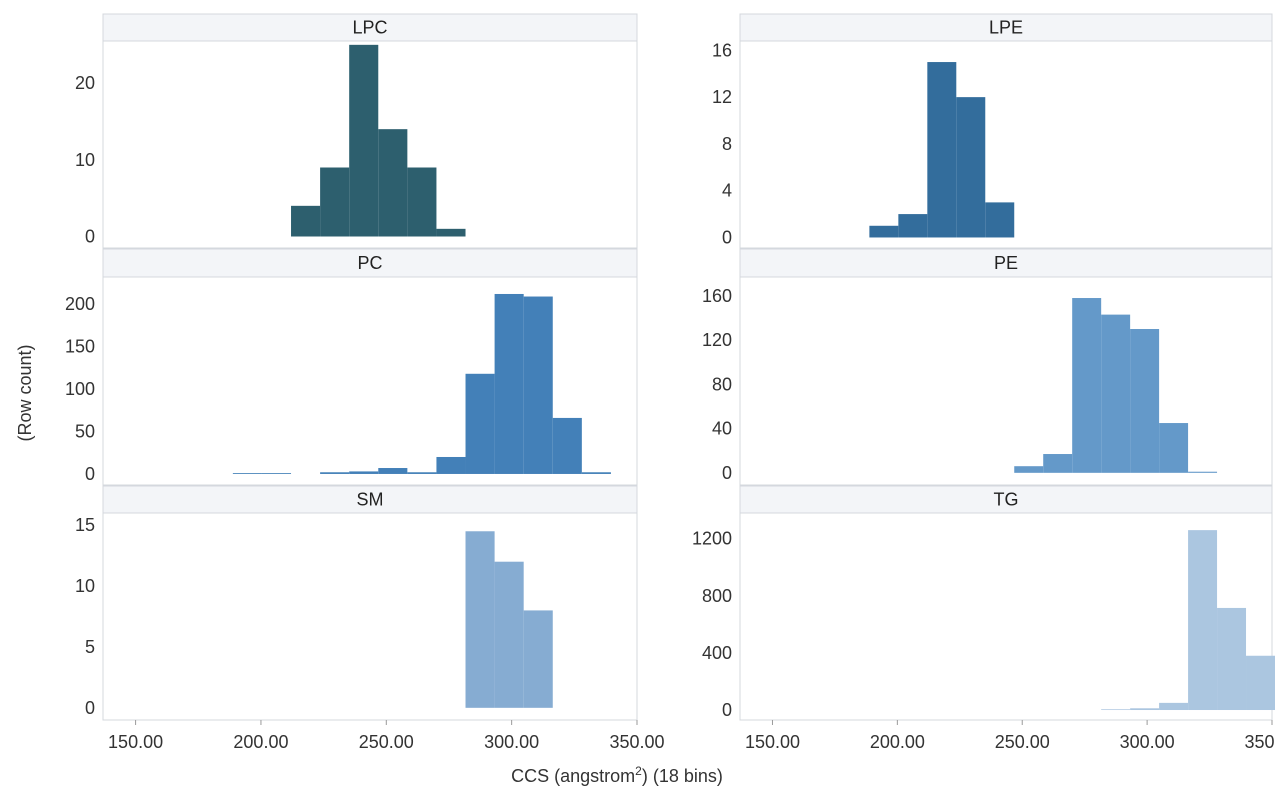 This screenshot has height=787, width=1275. I want to click on ytick-tg-3: 1200, so click(712, 539).